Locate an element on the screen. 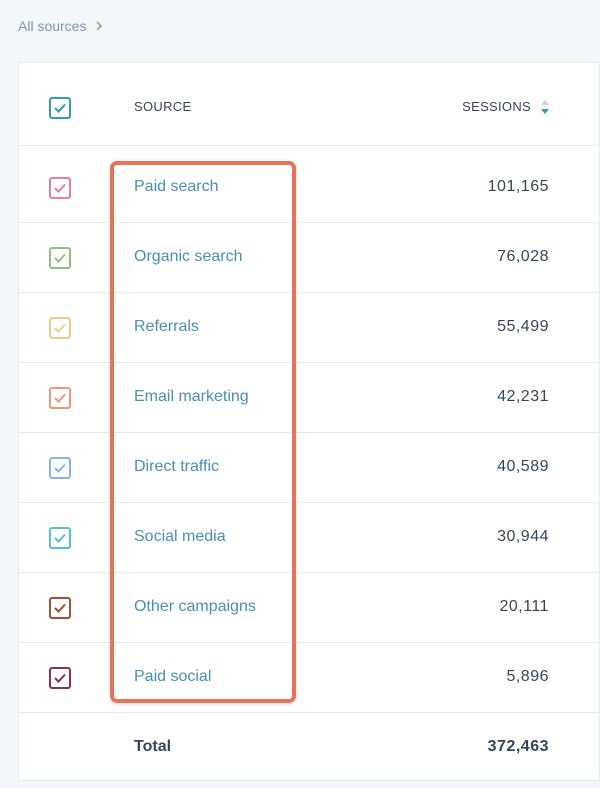  table-row: Paid search 101,165 is located at coordinates (309, 188).